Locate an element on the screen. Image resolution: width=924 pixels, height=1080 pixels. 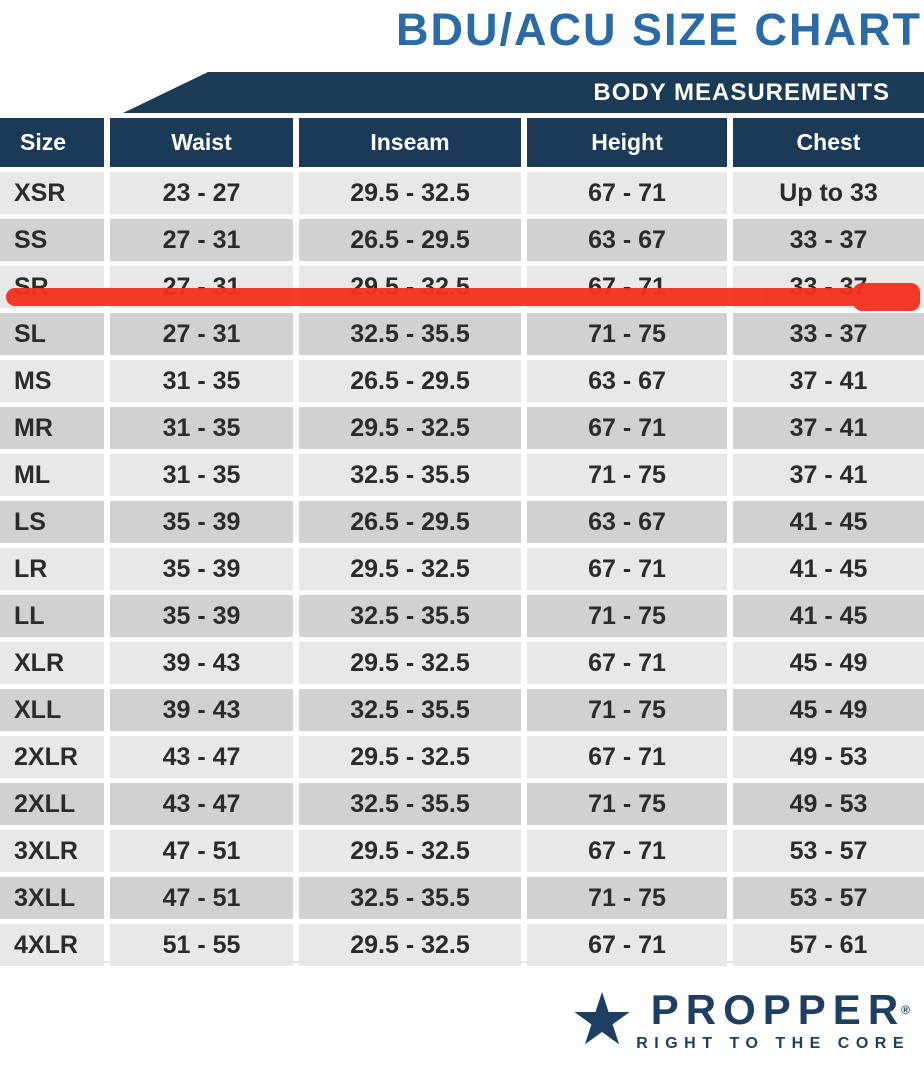
table-row: SL 27 - 31 32.5 - 35.5 71 - 75 33 - 37 is located at coordinates (462, 334).